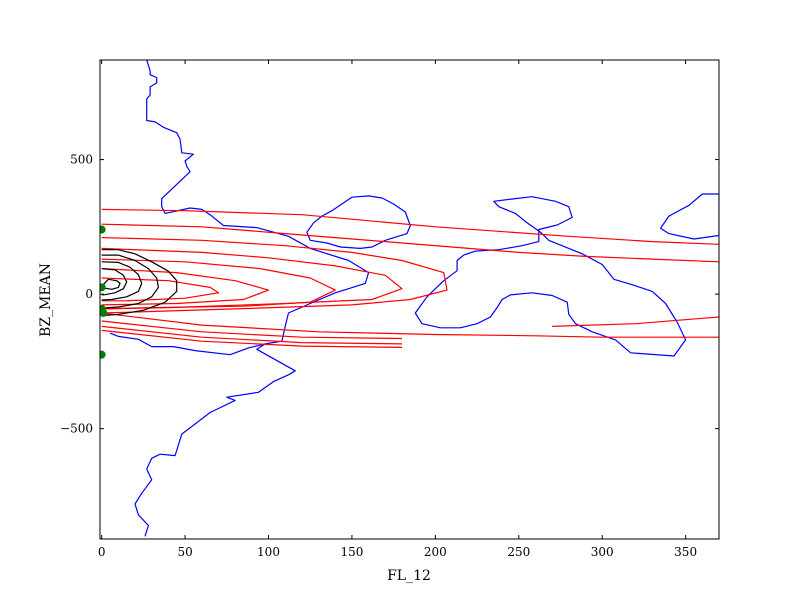 The height and width of the screenshot is (600, 800). I want to click on x-tick-label-0: 0, so click(102, 552).